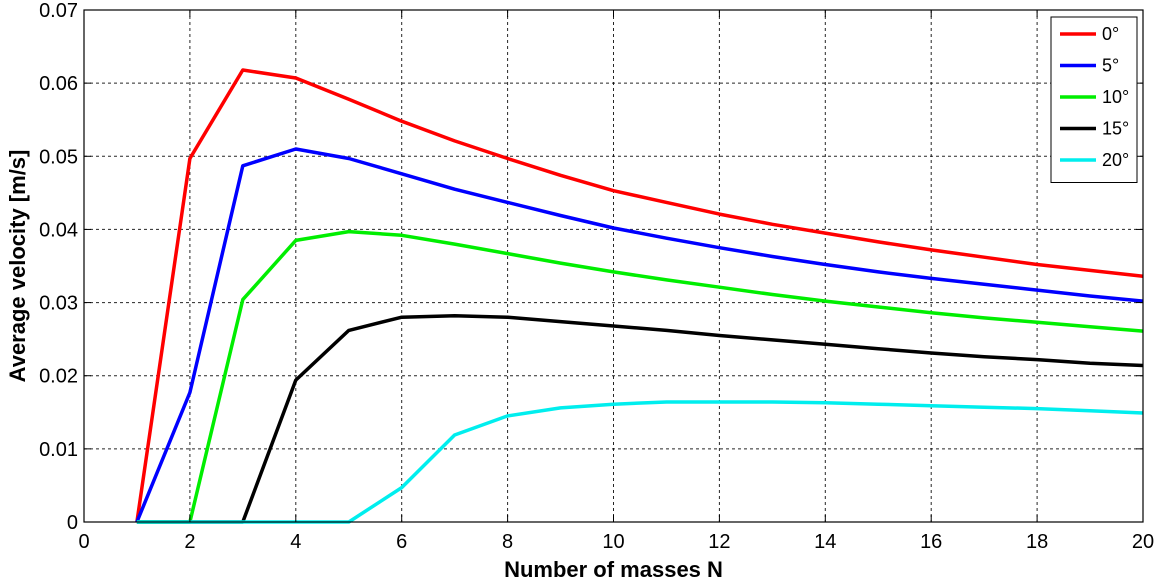  What do you see at coordinates (1143, 542) in the screenshot?
I see `x-tick-label: 20` at bounding box center [1143, 542].